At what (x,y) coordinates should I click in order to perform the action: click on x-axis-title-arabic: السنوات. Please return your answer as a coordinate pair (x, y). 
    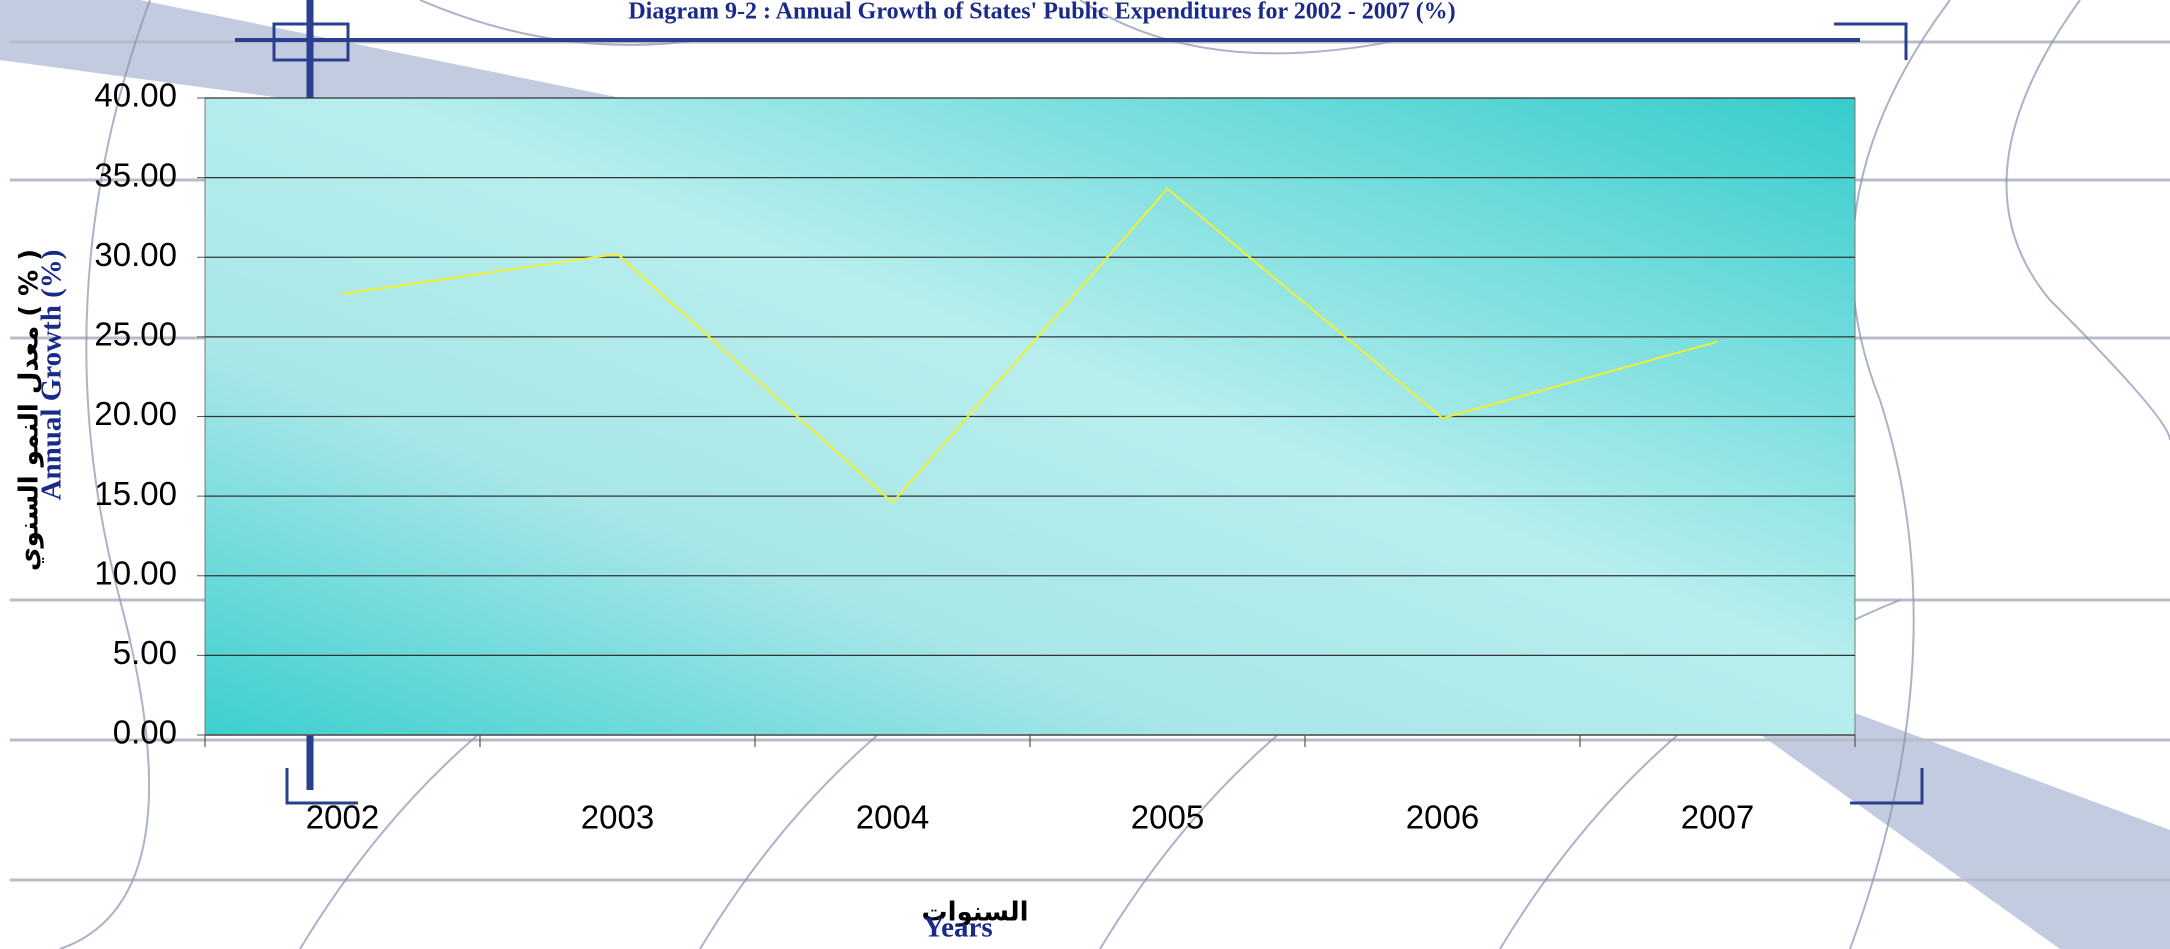
    Looking at the image, I should click on (974, 913).